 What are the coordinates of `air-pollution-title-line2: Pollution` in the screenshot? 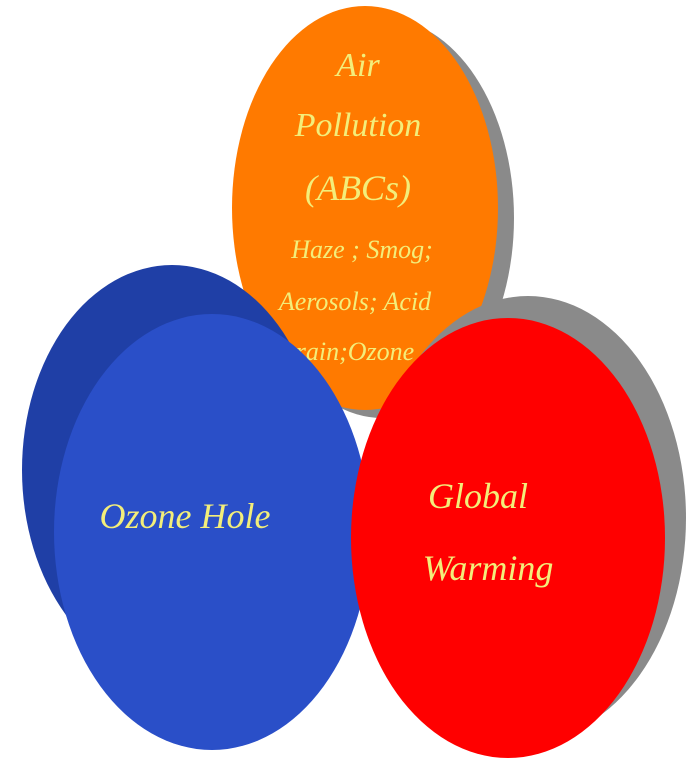 It's located at (358, 125).